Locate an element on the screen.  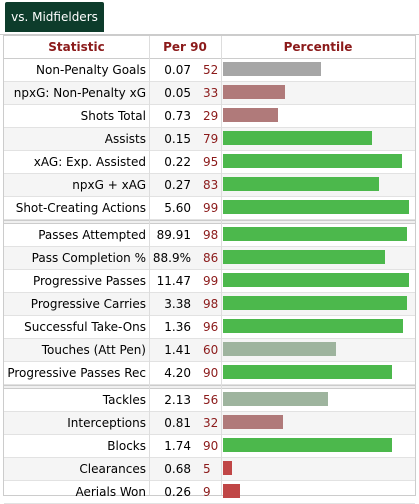
stat-label: Shots Total is located at coordinates (113, 116).